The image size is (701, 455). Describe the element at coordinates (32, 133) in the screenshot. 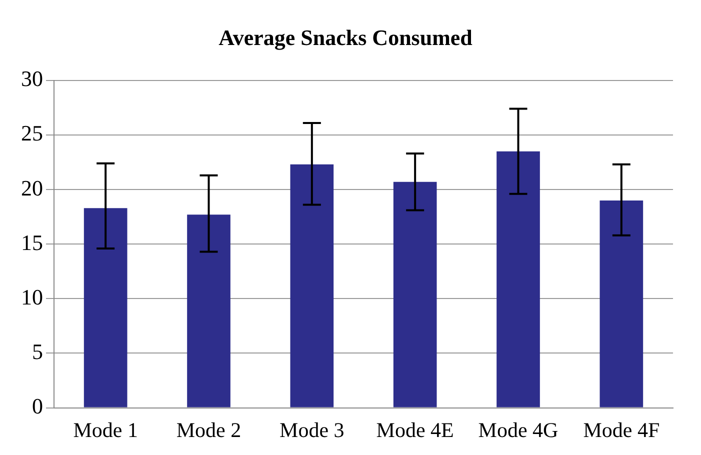

I see `y-tick-label: 25` at that location.